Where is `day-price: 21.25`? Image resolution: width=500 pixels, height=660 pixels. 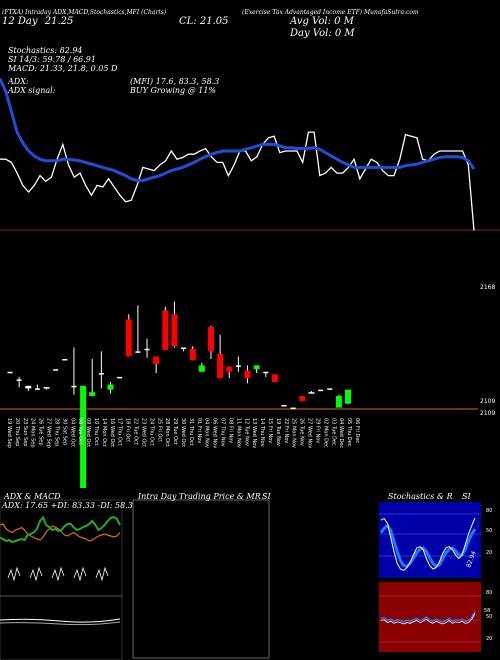
day-price: 21.25 is located at coordinates (59, 21).